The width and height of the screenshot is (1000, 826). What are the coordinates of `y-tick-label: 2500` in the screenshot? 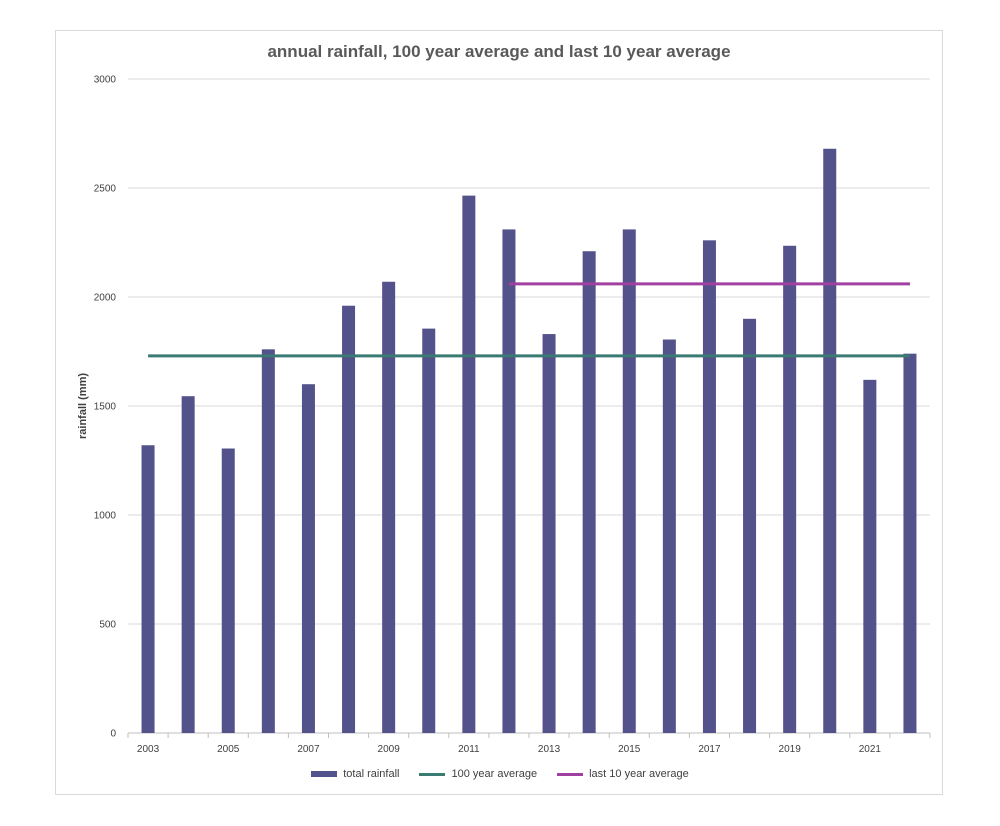 It's located at (105, 189).